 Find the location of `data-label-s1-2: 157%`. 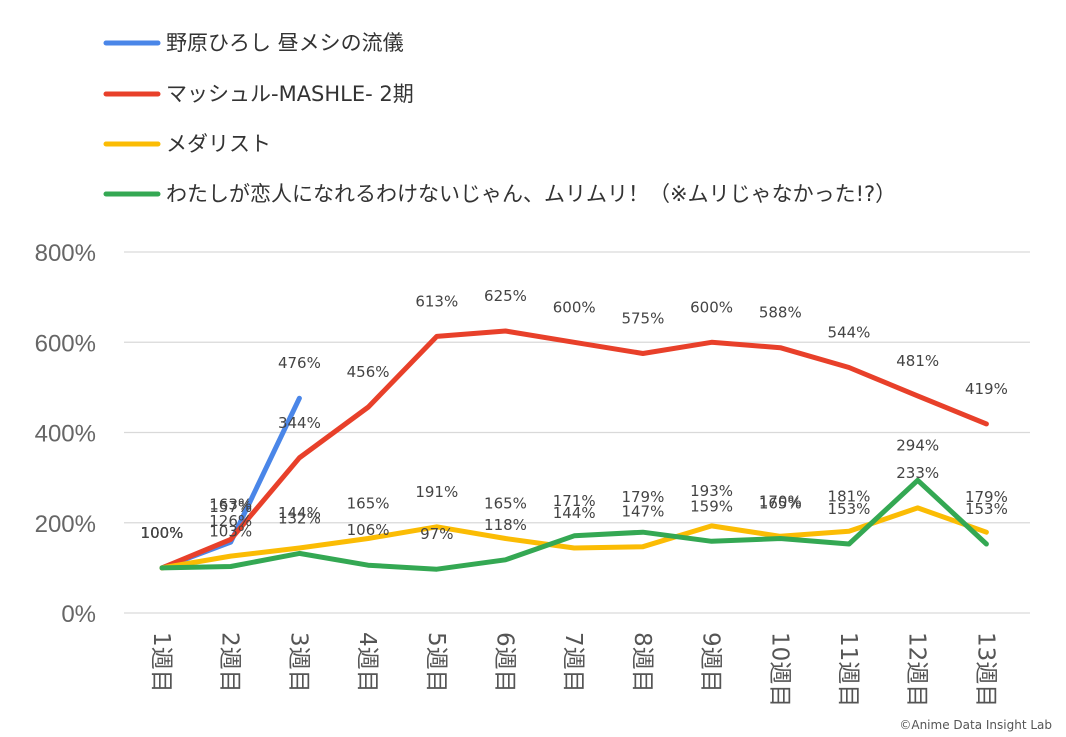

data-label-s1-2: 157% is located at coordinates (230, 507).